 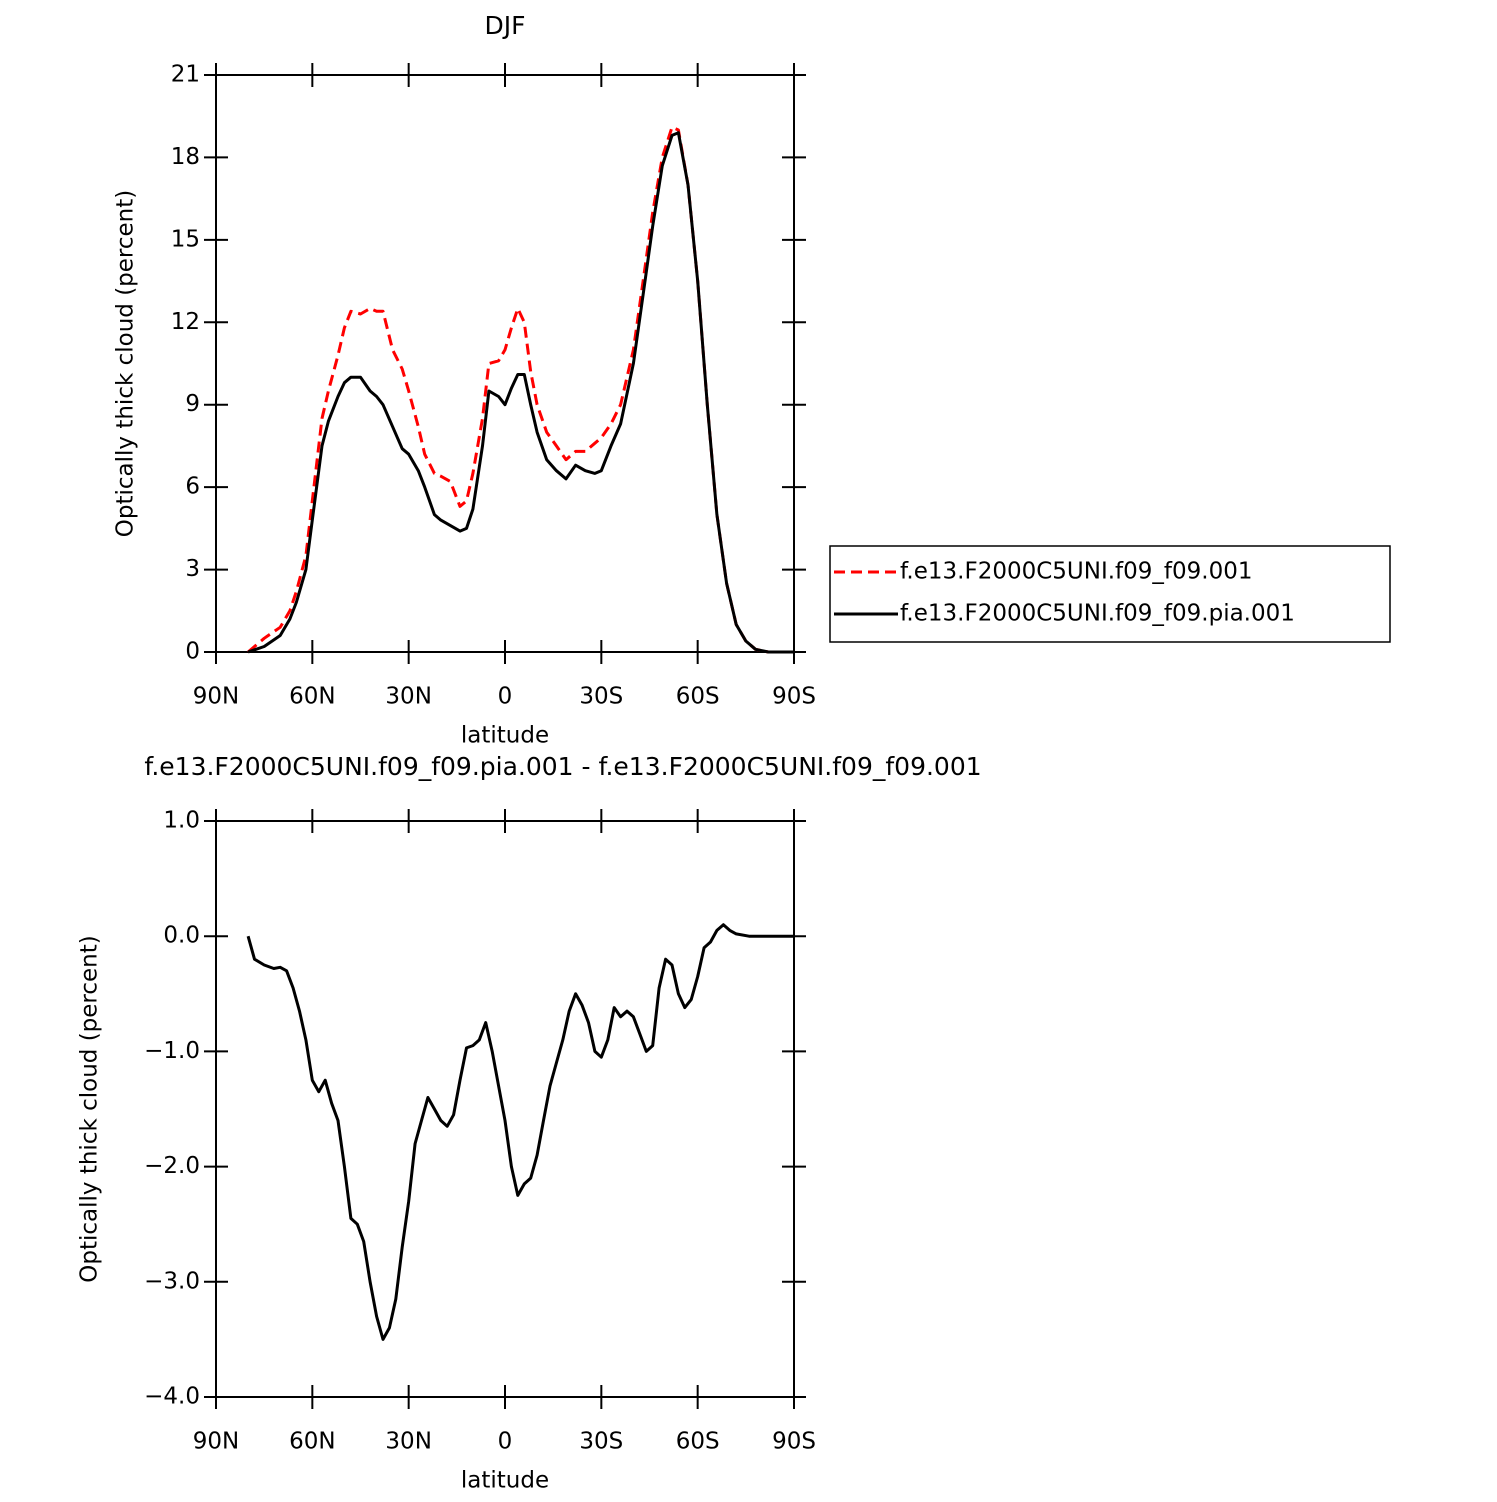 I want to click on y-tick-label: 21, so click(x=185, y=75).